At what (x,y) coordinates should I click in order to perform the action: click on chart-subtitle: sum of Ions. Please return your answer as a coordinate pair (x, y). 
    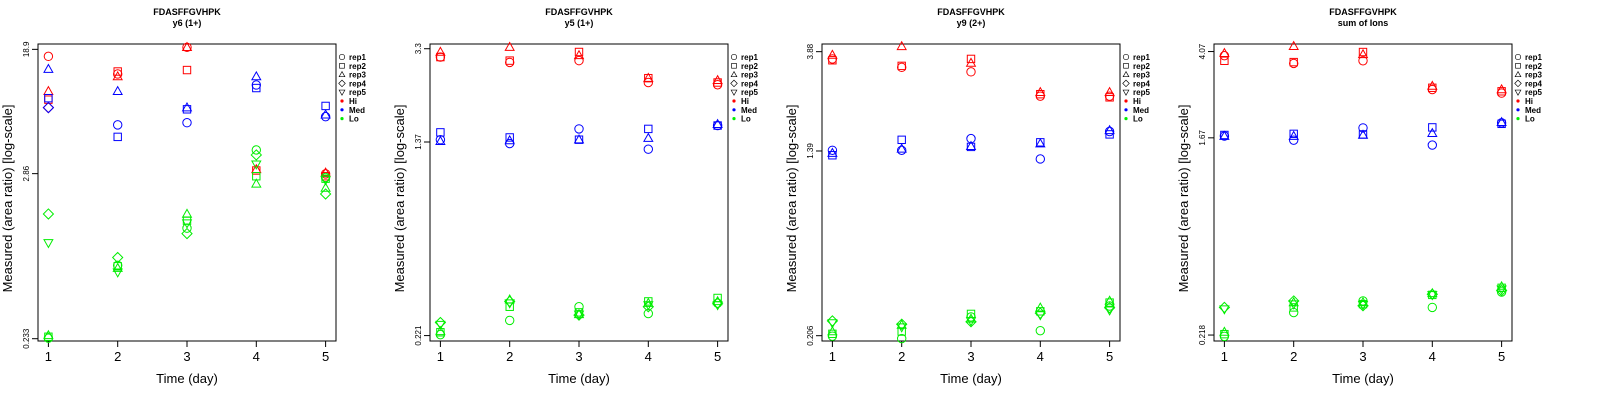
    Looking at the image, I should click on (1363, 23).